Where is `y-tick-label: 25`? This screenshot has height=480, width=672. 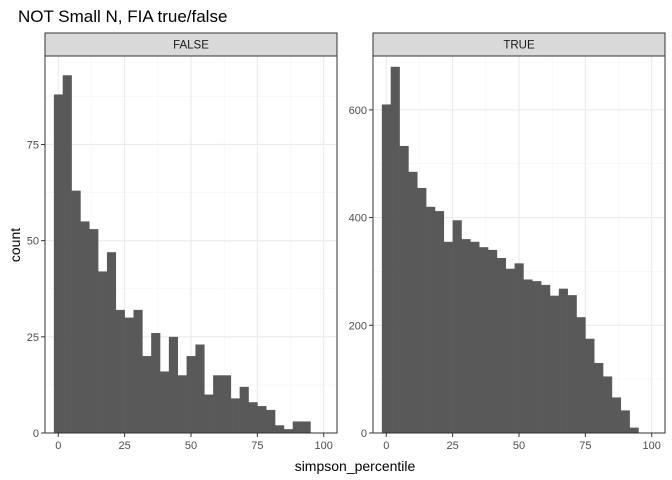
y-tick-label: 25 is located at coordinates (33, 338).